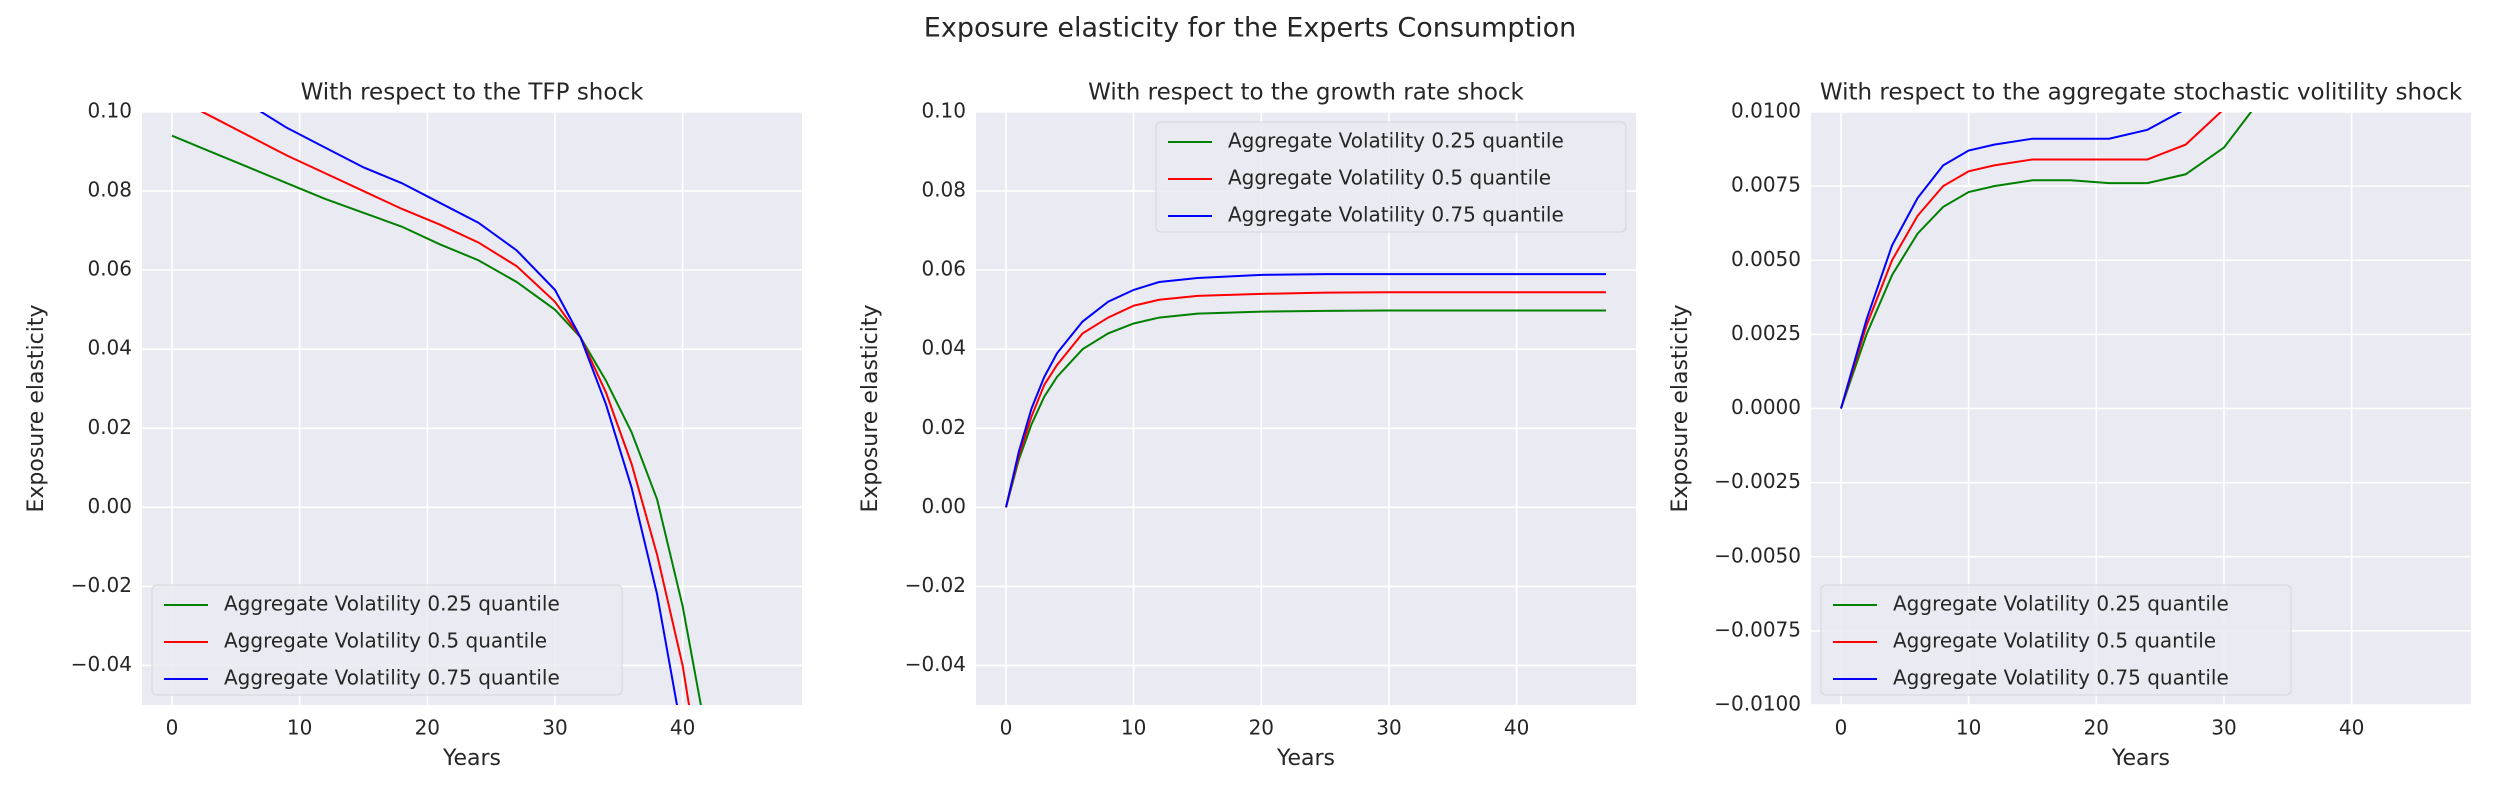 This screenshot has width=2500, height=800. What do you see at coordinates (1766, 185) in the screenshot?
I see `y-tick-label: 0.0075` at bounding box center [1766, 185].